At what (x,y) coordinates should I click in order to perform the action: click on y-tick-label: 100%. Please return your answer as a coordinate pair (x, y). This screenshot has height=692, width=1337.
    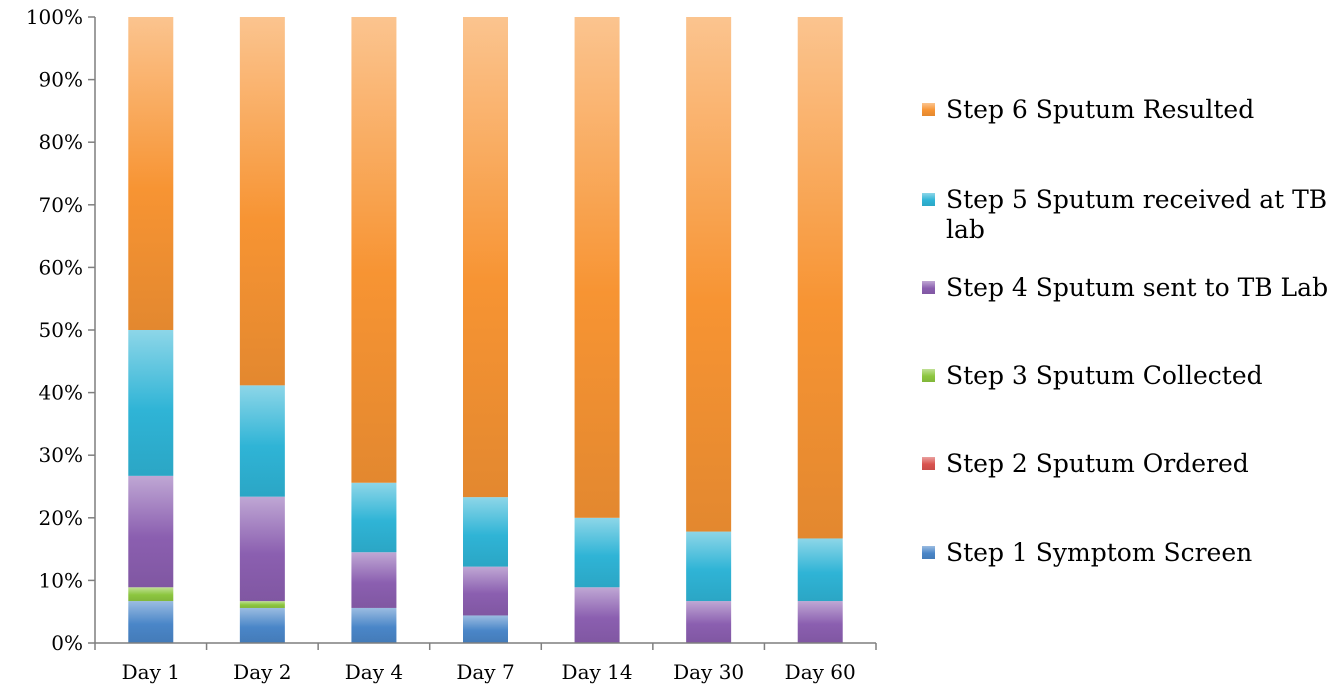
    Looking at the image, I should click on (54, 17).